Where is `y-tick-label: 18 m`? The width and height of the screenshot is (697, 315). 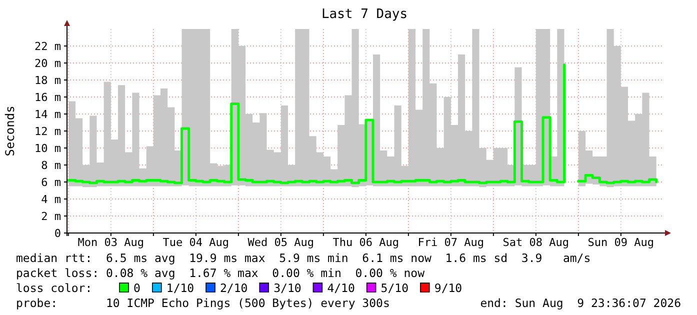 y-tick-label: 18 m is located at coordinates (48, 80).